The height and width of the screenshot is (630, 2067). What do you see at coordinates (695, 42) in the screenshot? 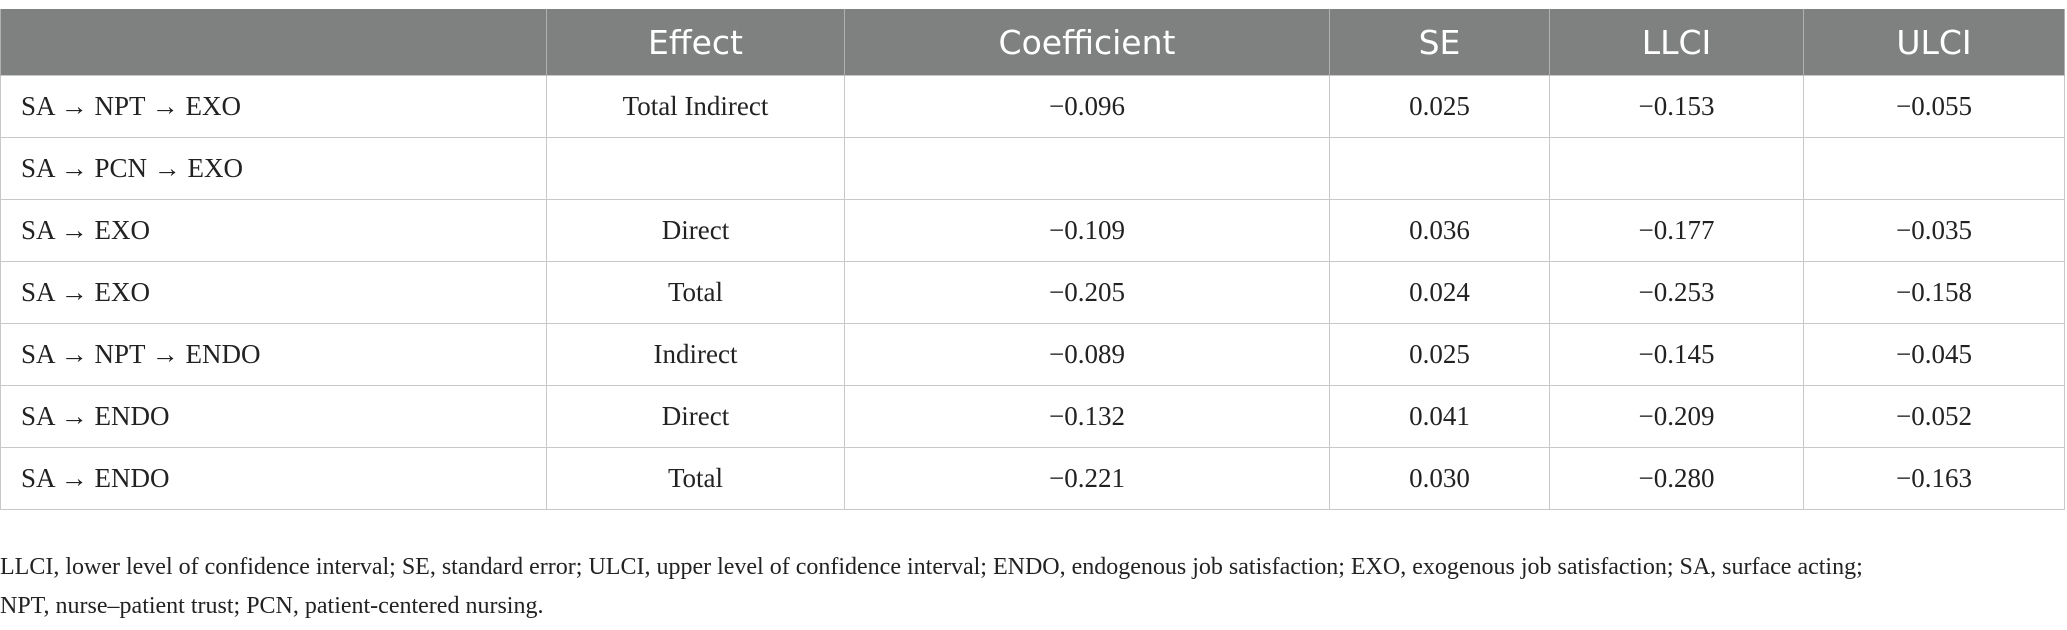
I see `header-cell: Effect` at bounding box center [695, 42].